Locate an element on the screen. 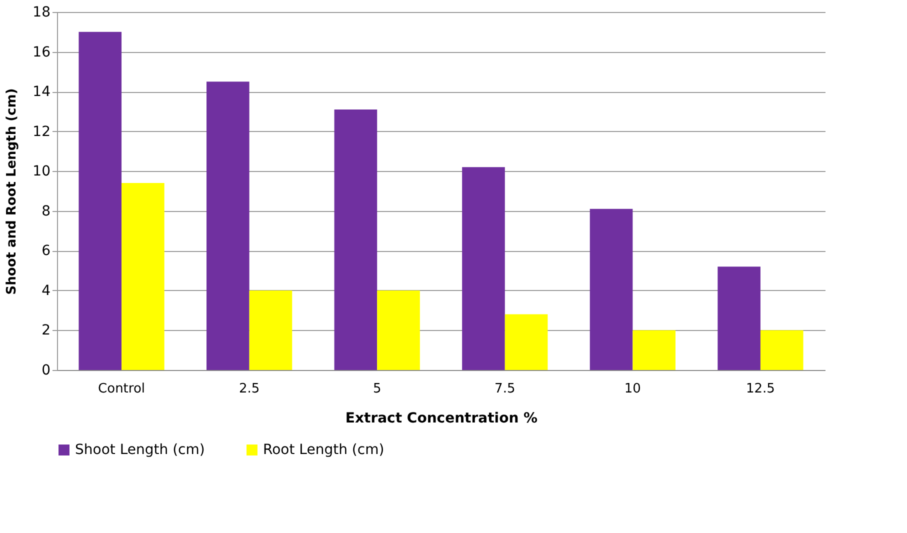  y-tick-label: 8 is located at coordinates (46, 211).